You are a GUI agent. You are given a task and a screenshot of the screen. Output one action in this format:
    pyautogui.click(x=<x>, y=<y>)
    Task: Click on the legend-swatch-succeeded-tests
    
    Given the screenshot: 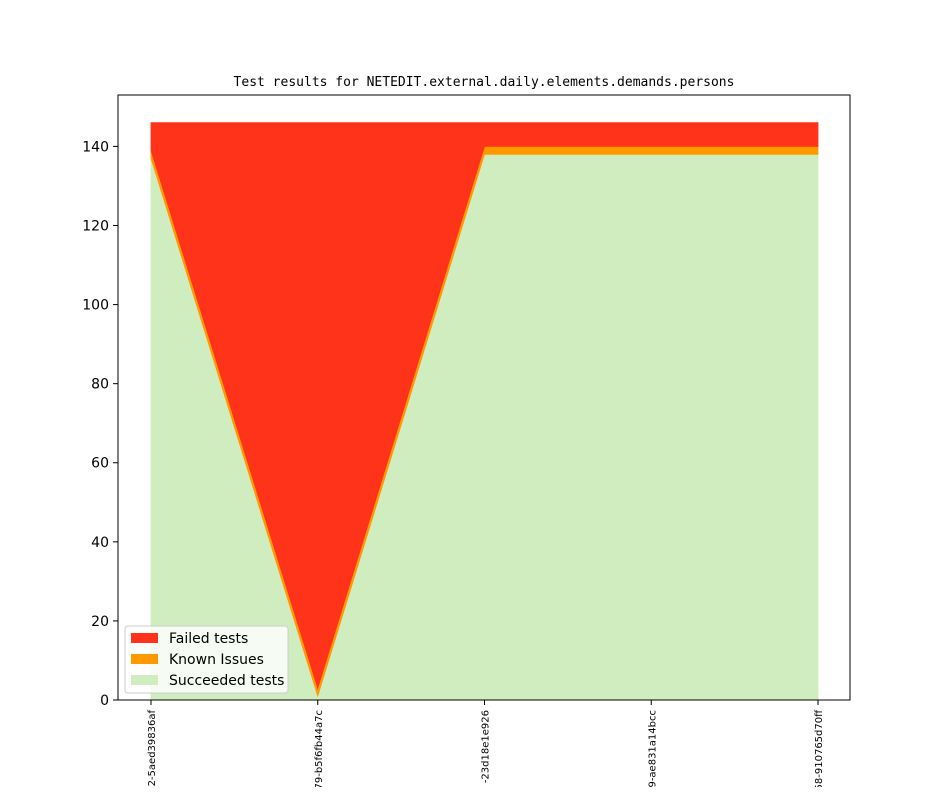 What is the action you would take?
    pyautogui.click(x=144, y=680)
    